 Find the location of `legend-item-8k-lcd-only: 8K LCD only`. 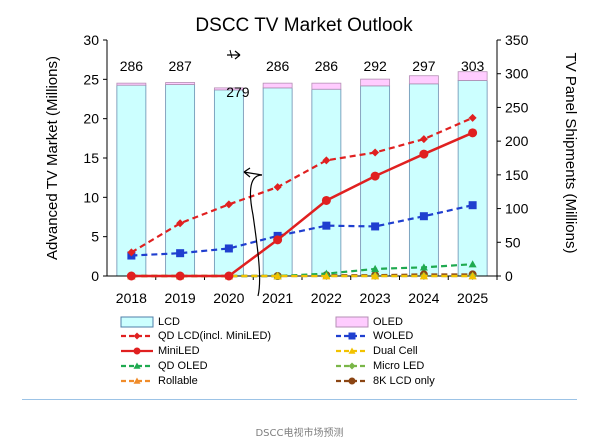

legend-item-8k-lcd-only: 8K LCD only is located at coordinates (385, 380).